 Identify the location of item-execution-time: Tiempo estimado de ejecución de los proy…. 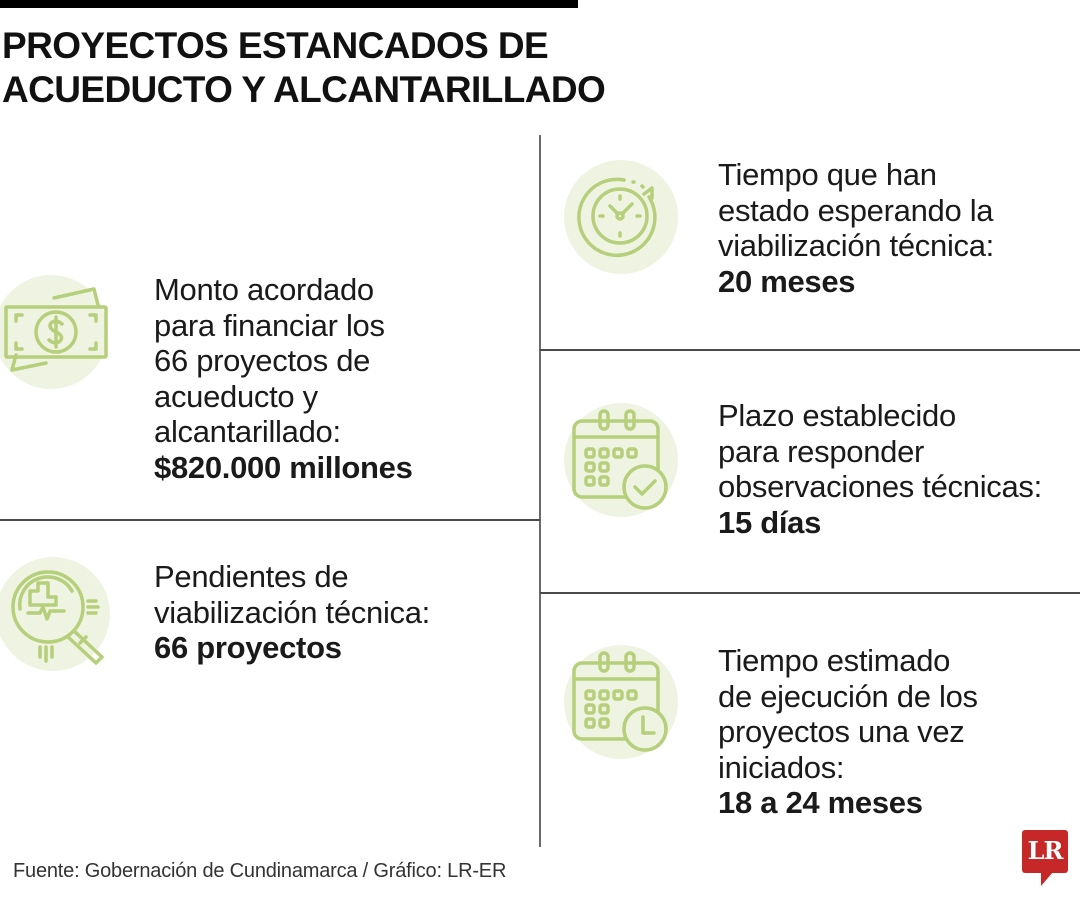
(848, 731).